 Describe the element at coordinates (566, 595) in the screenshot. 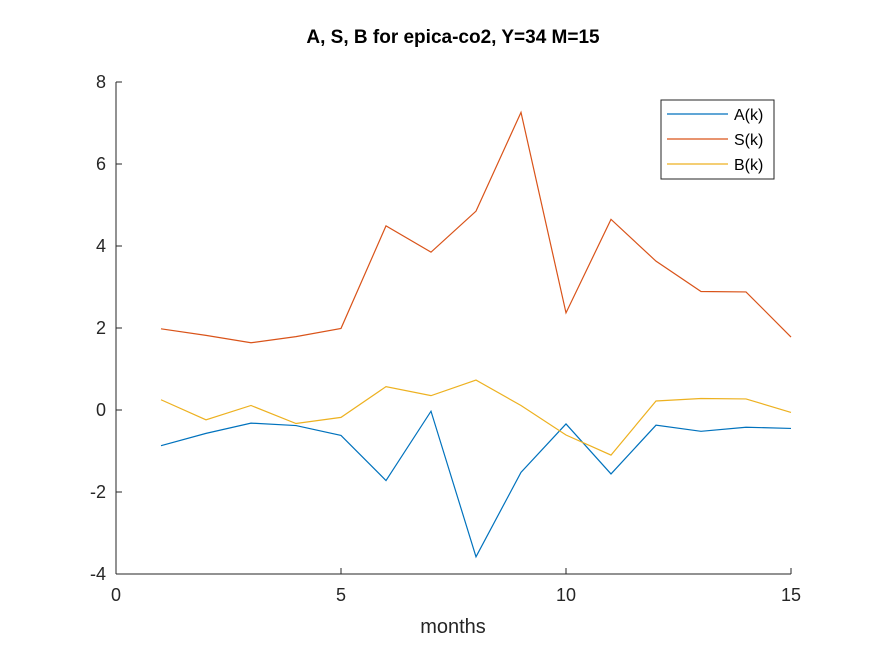

I see `x-tick-label: 10` at that location.